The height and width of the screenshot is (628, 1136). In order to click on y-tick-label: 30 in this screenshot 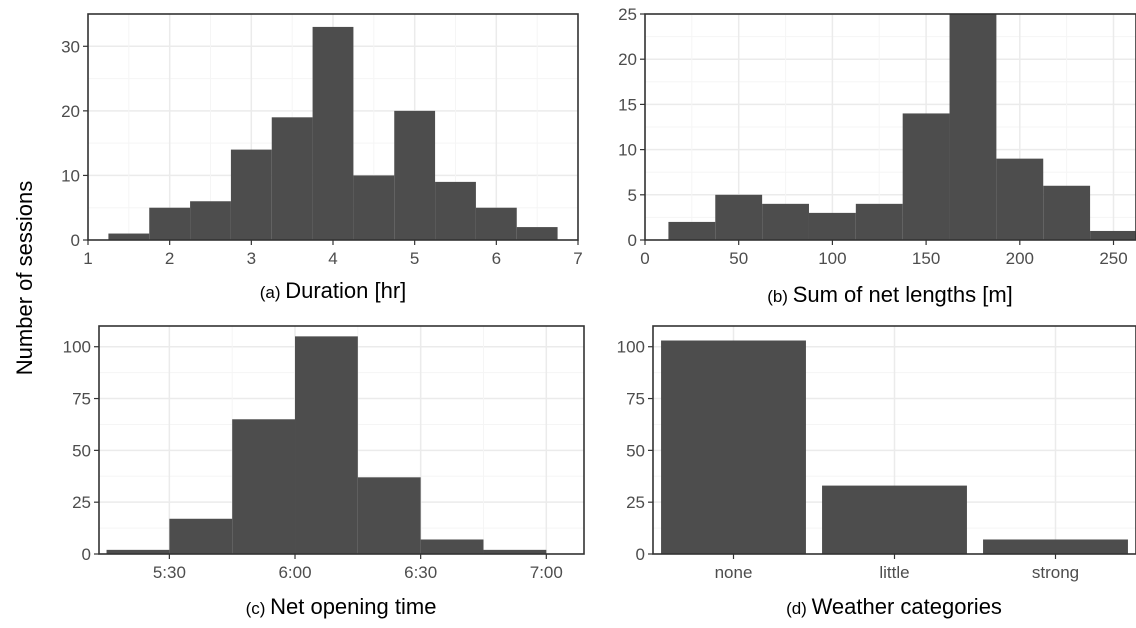, I will do `click(70, 46)`.